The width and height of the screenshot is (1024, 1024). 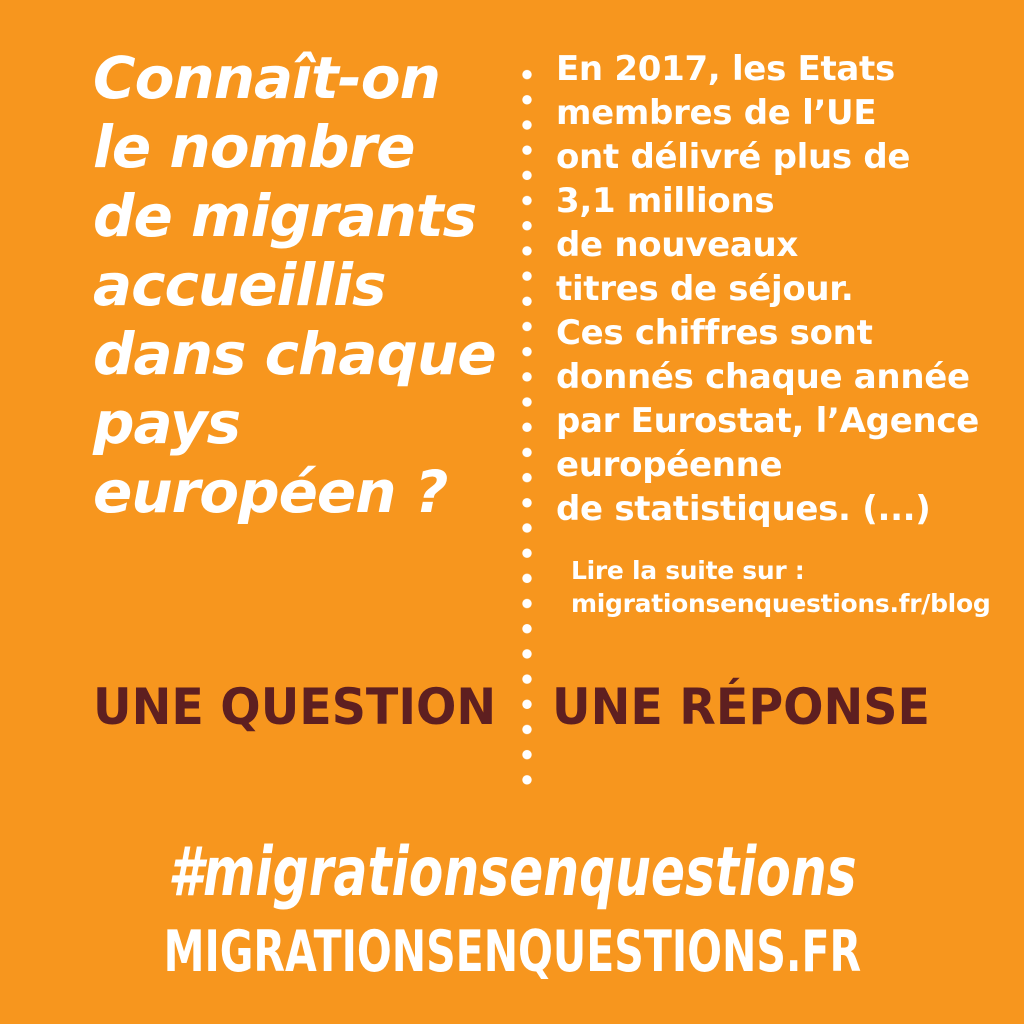 I want to click on hashtag-row: #migrationsenquestions, so click(x=512, y=872).